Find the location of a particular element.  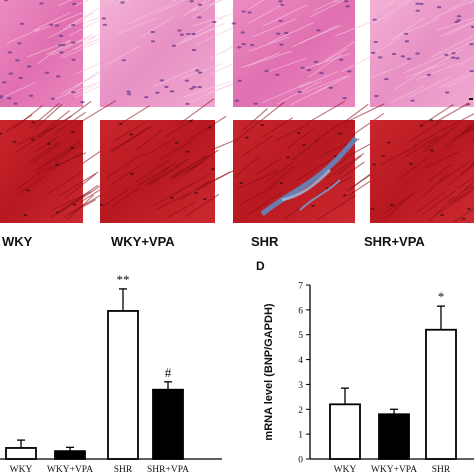

panel-letter-d: D is located at coordinates (260, 266).